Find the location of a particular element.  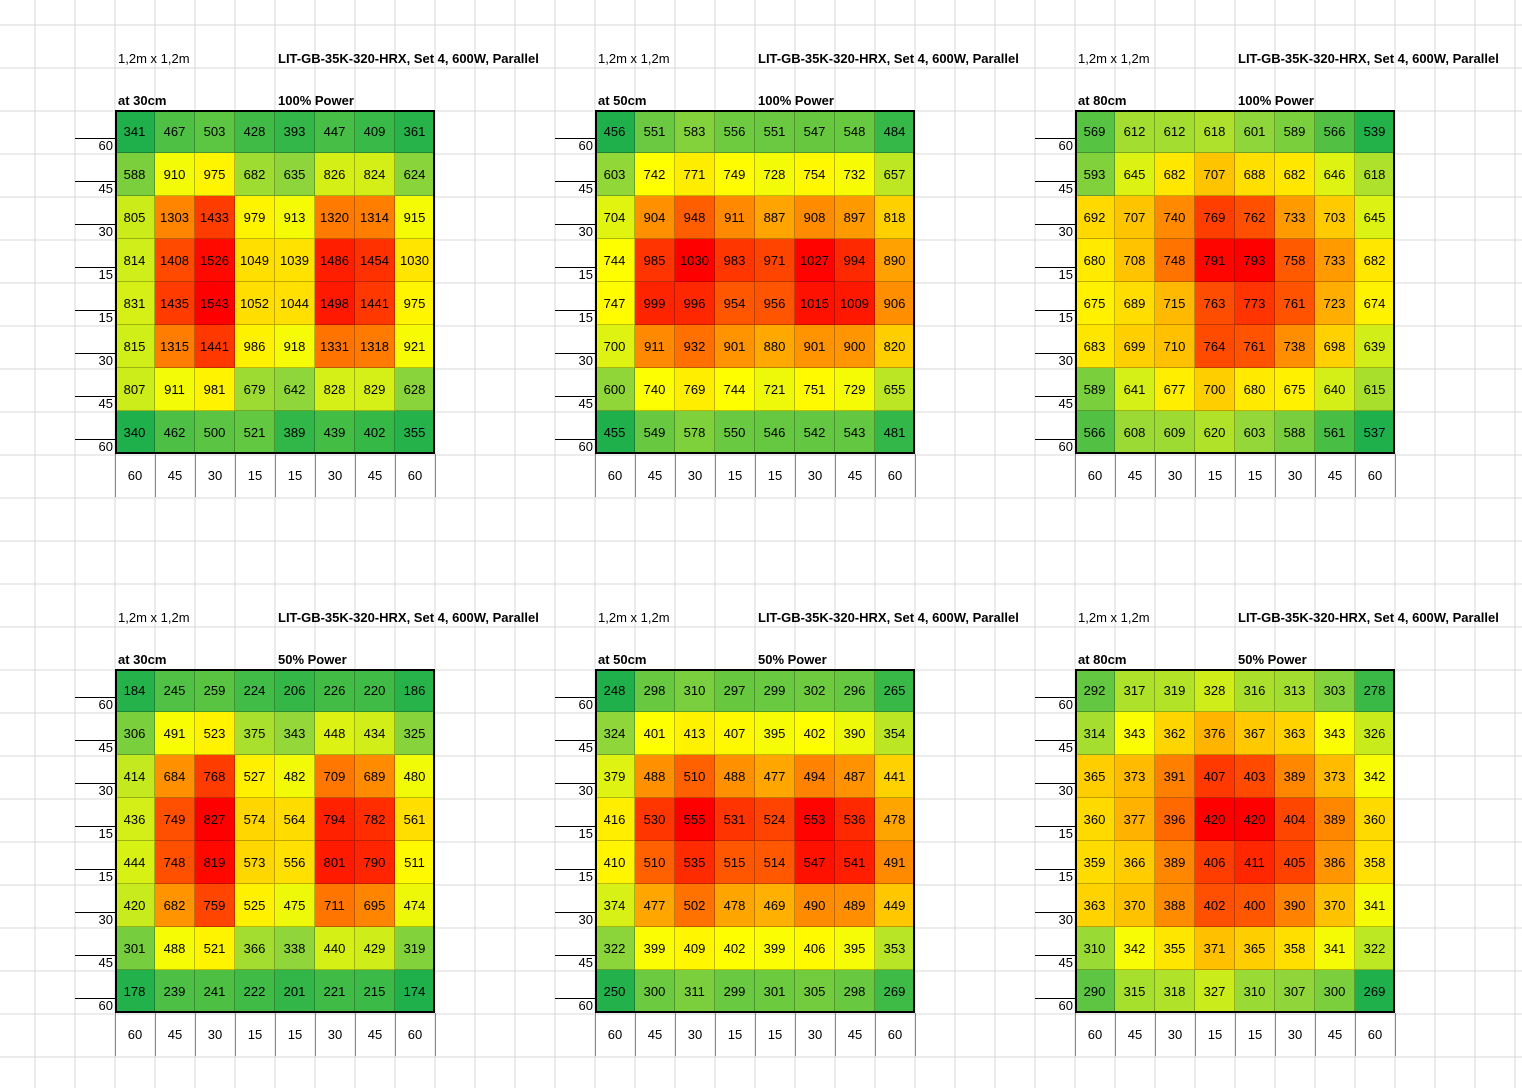

heatmap-cell: 932 is located at coordinates (695, 346).